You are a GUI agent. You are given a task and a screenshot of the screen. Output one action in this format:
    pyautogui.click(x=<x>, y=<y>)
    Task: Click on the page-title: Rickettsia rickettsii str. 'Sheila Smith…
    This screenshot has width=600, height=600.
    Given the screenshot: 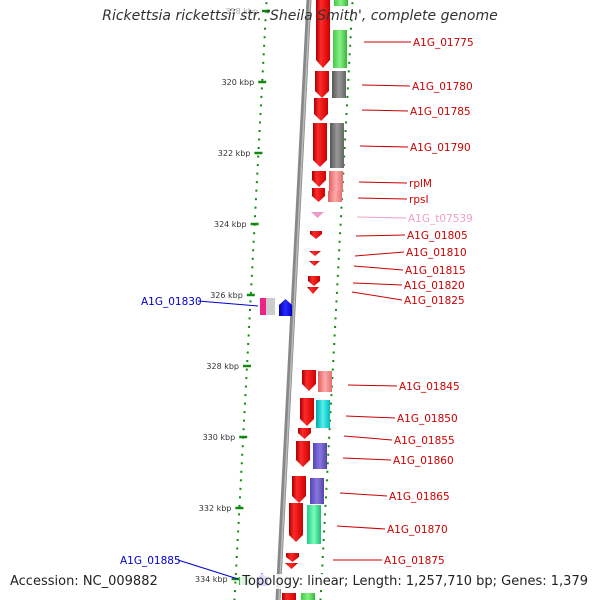 What is the action you would take?
    pyautogui.click(x=300, y=16)
    